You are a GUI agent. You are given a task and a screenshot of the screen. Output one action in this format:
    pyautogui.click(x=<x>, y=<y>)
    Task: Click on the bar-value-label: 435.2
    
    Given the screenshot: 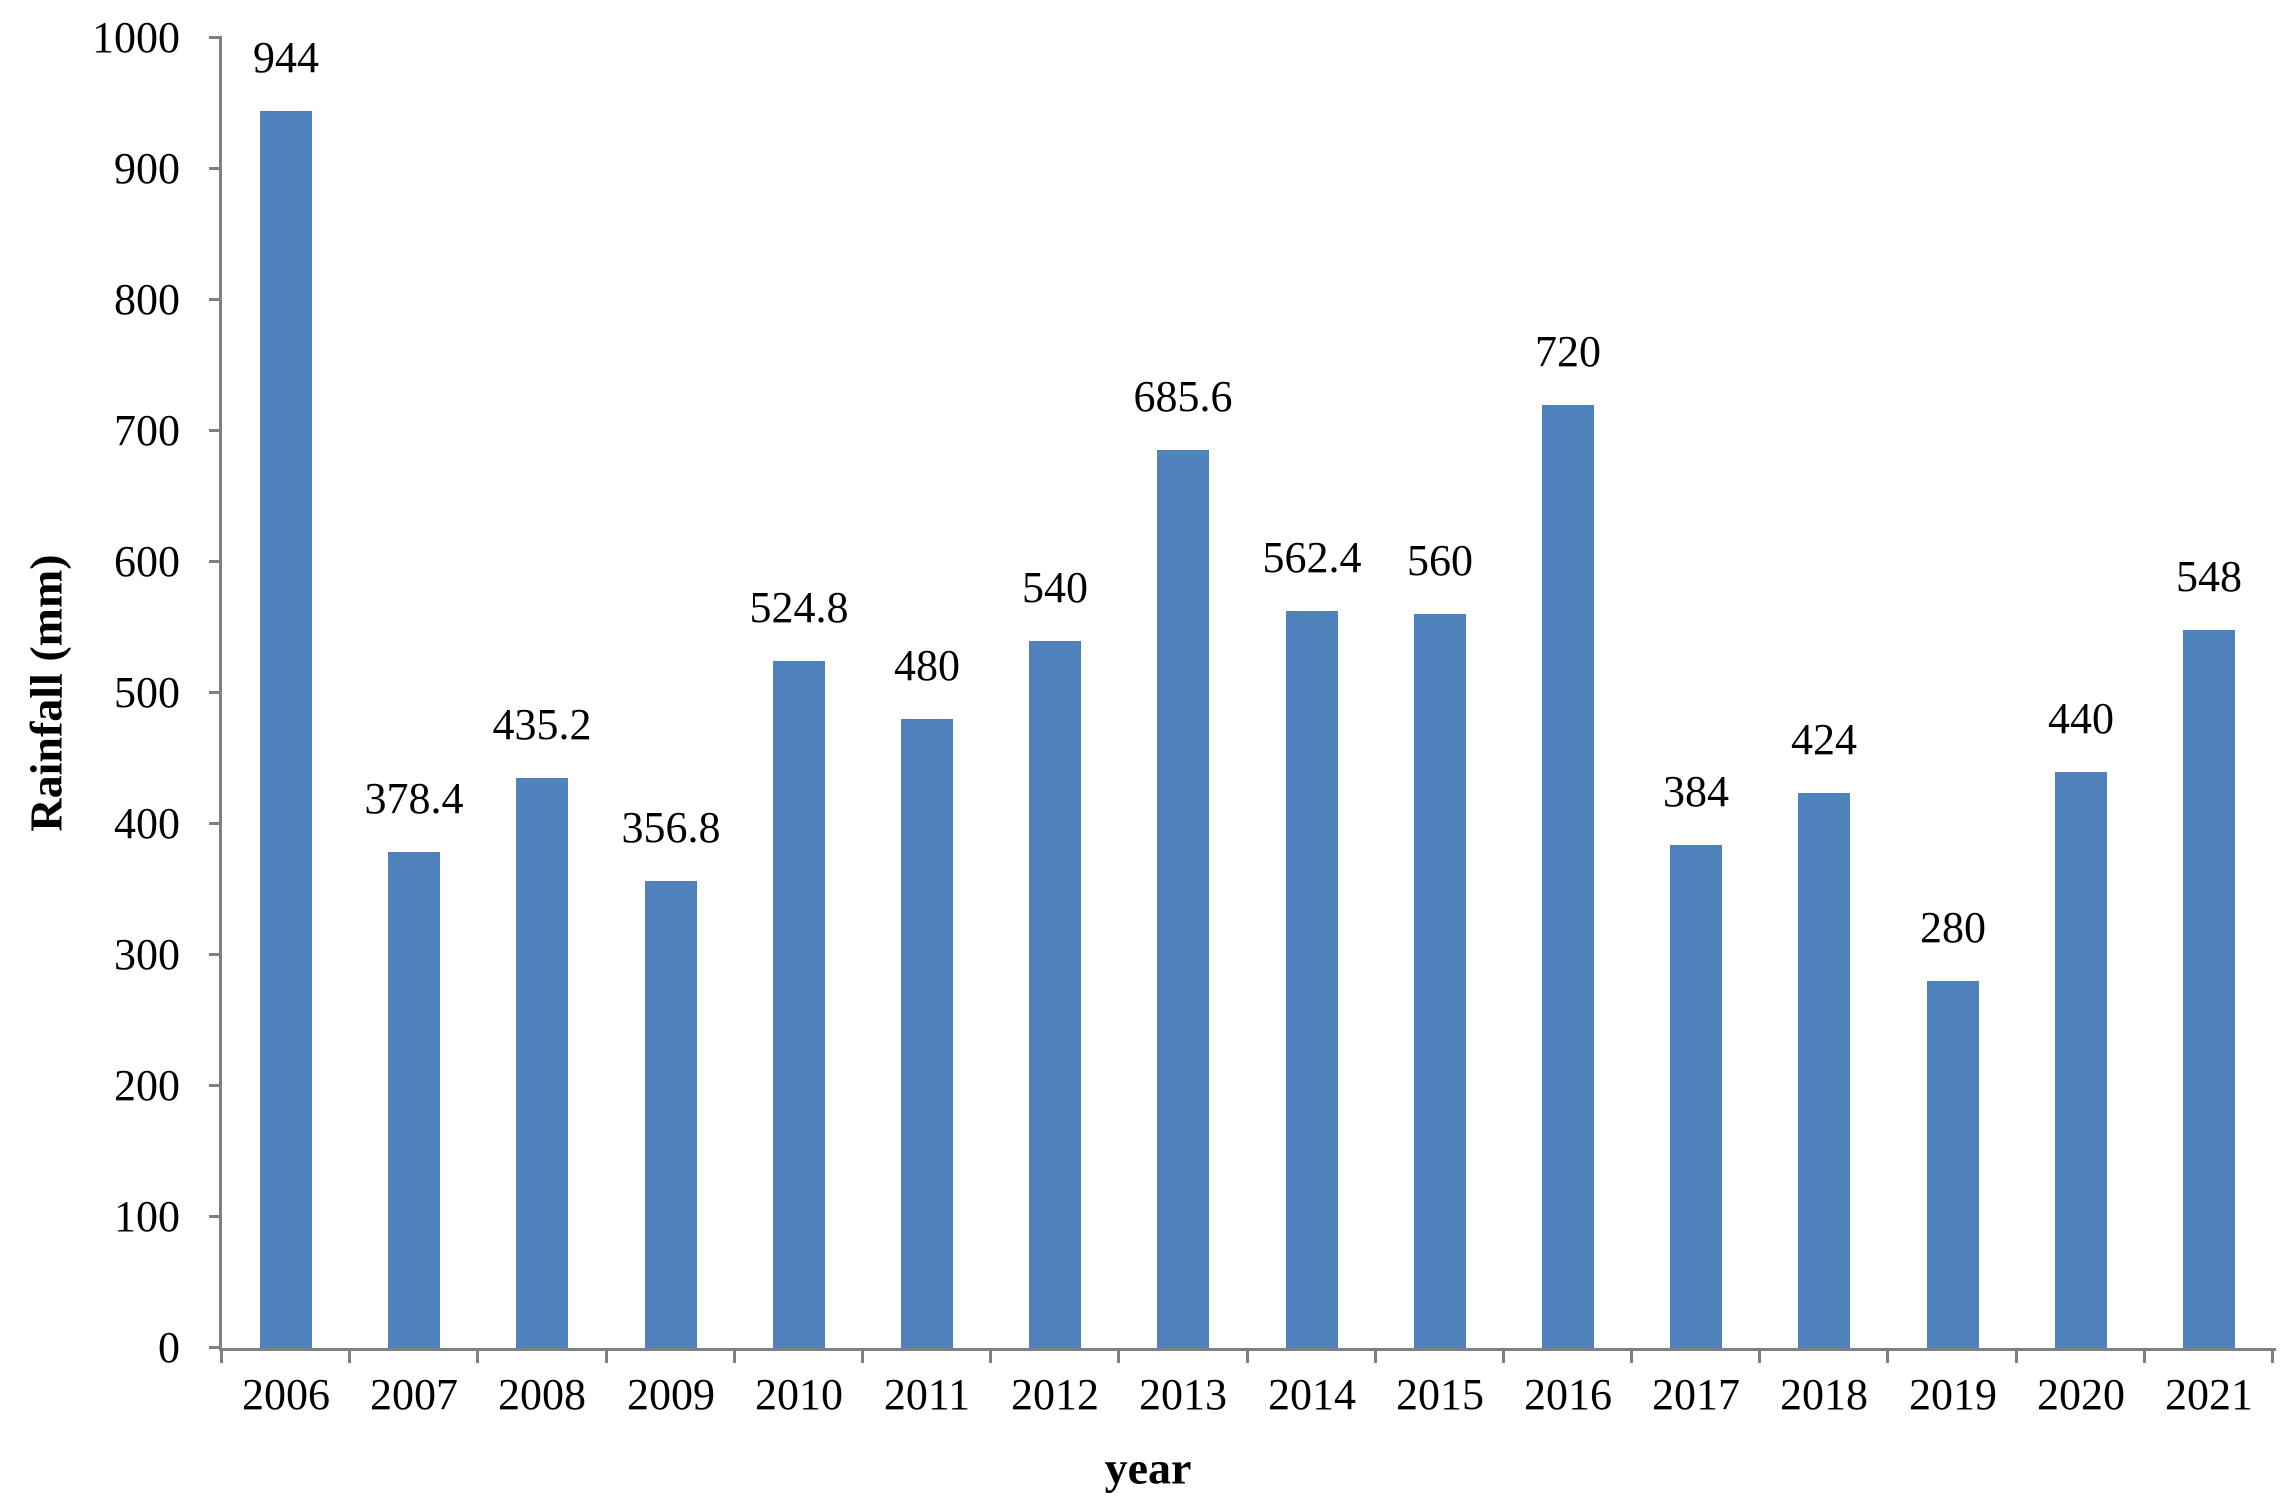 What is the action you would take?
    pyautogui.click(x=542, y=724)
    